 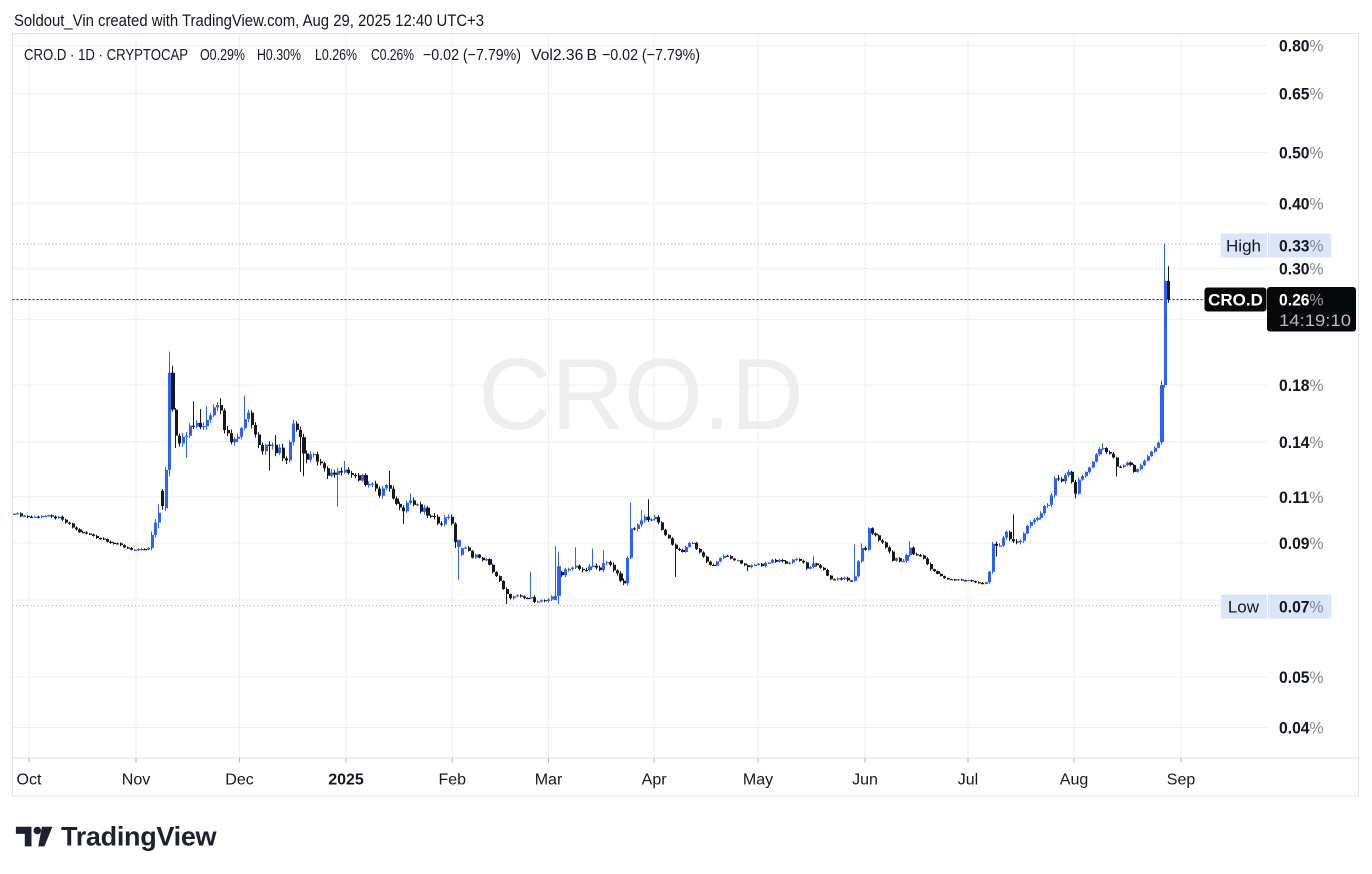 What do you see at coordinates (279, 55) in the screenshot?
I see `svg-text: H0.30%` at bounding box center [279, 55].